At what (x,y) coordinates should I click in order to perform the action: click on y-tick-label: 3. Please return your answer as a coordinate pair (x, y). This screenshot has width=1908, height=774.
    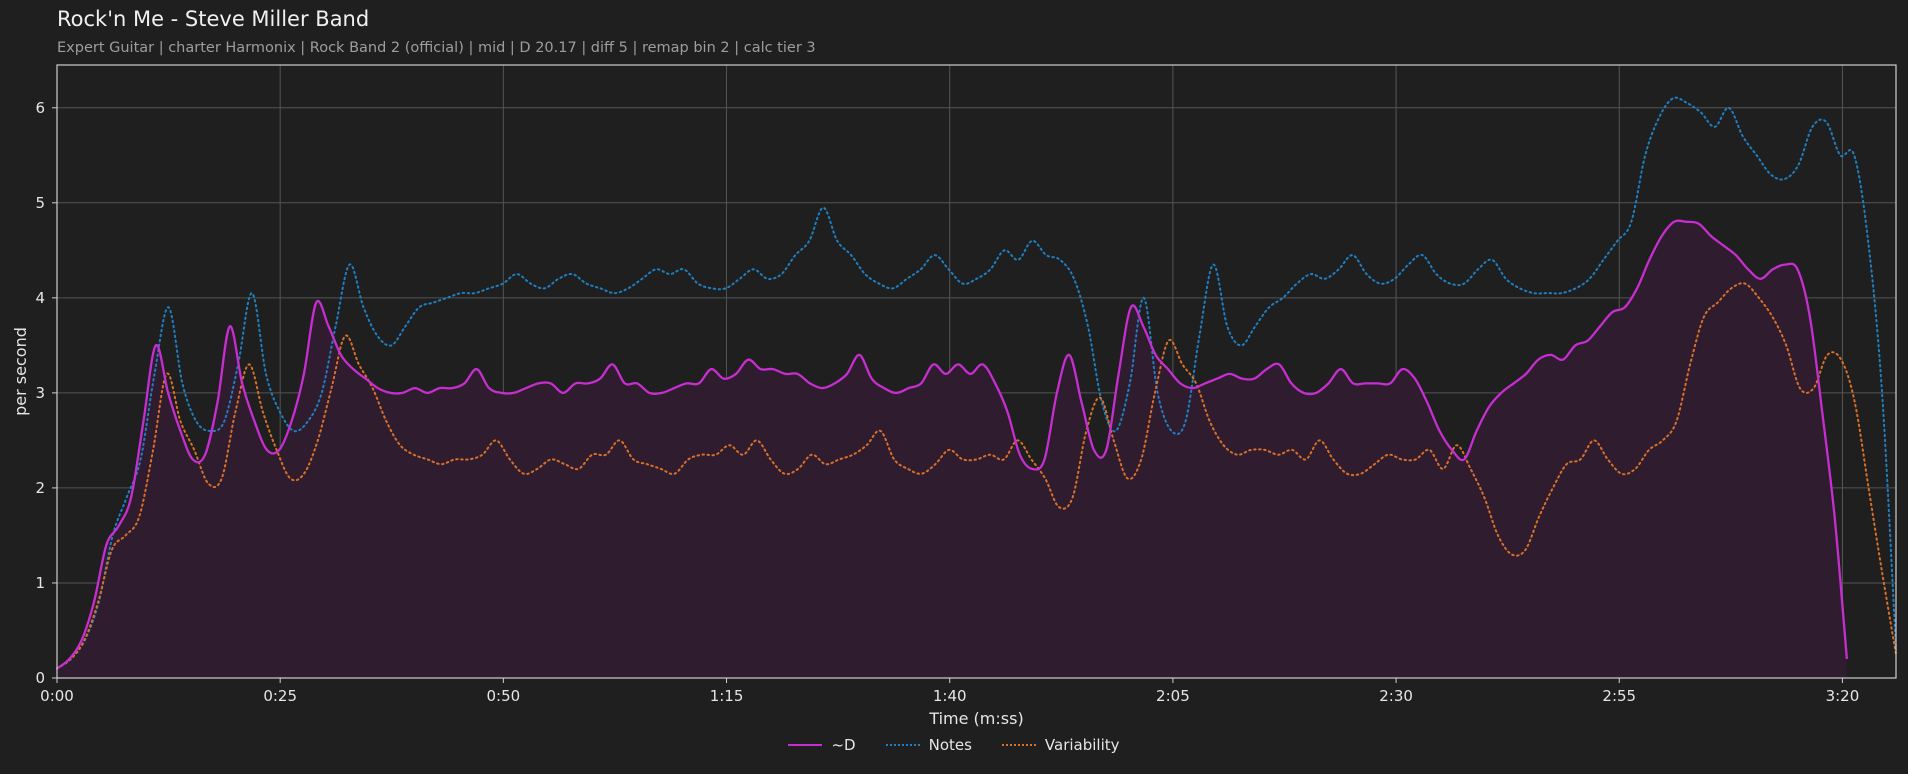
    Looking at the image, I should click on (40, 393).